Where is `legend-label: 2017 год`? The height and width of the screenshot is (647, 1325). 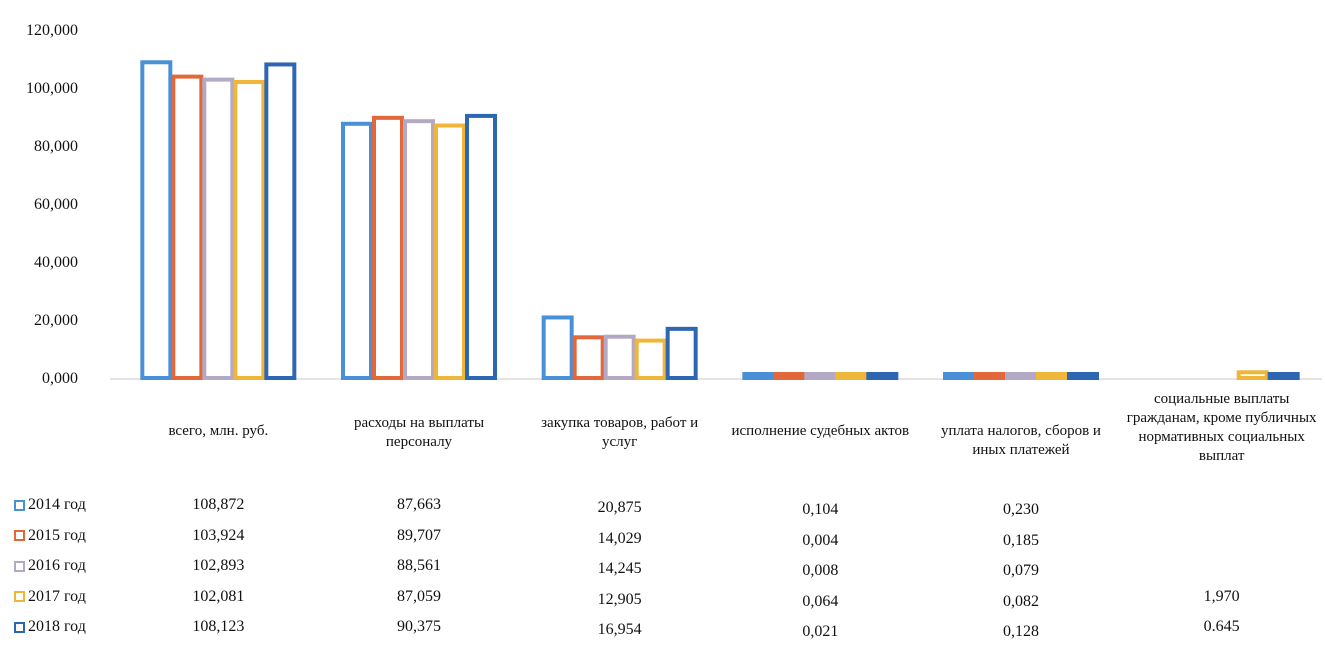 legend-label: 2017 год is located at coordinates (57, 596).